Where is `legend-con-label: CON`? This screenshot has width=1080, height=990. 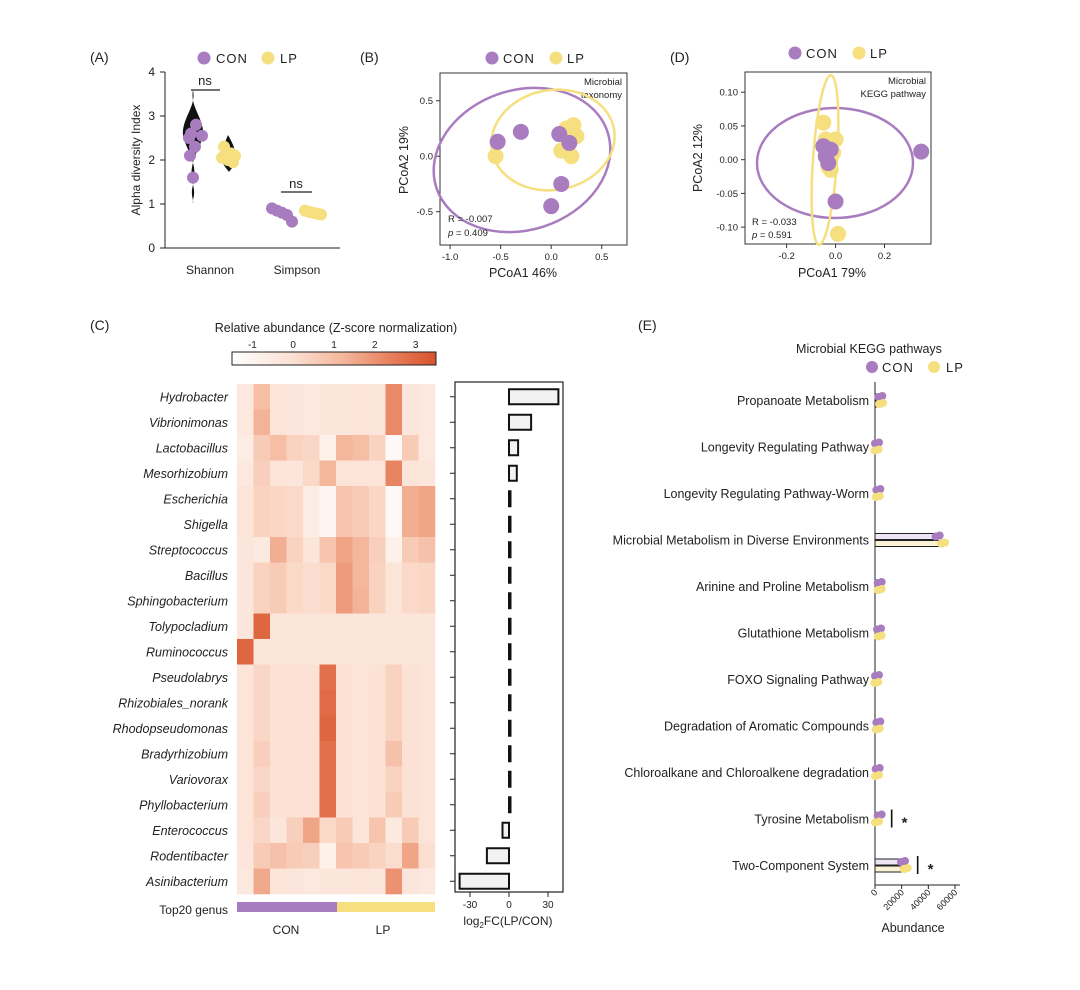 legend-con-label: CON is located at coordinates (232, 58).